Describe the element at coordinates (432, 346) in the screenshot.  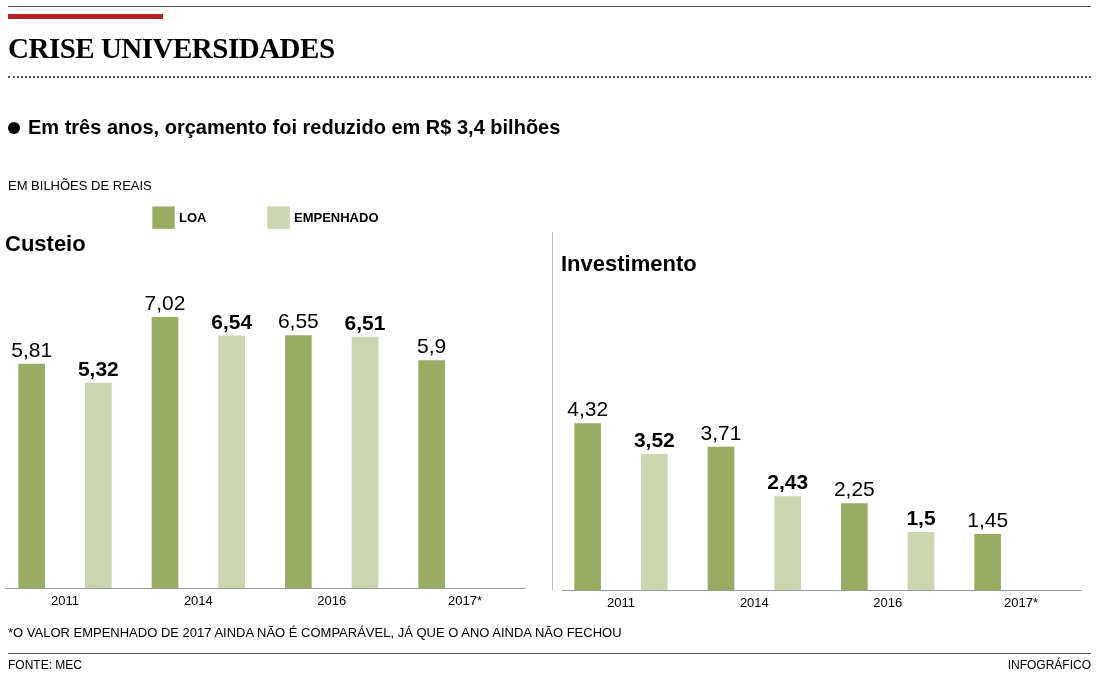
I see `data-label: 5,9` at that location.